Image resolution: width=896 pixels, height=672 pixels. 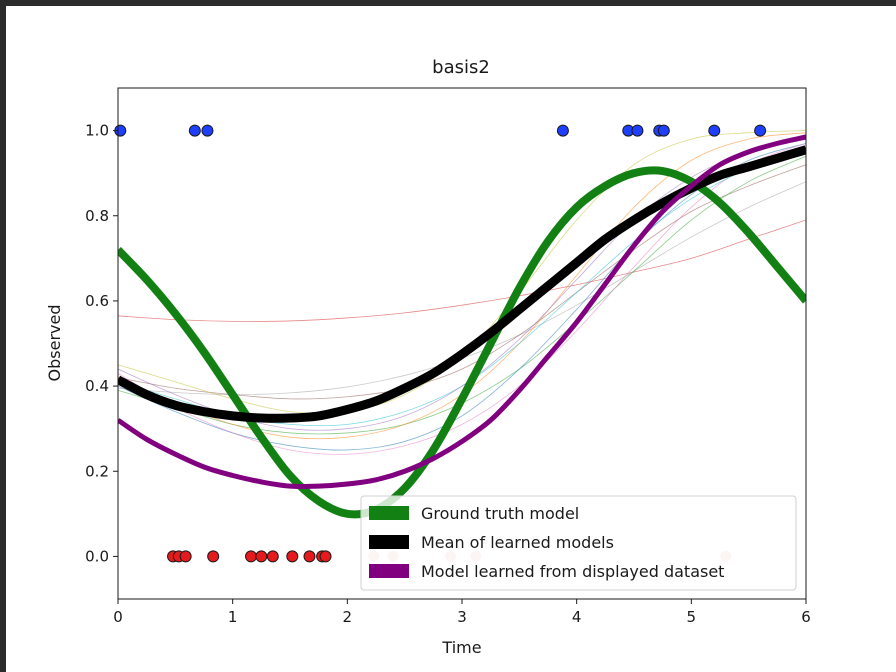 I want to click on y-tick-label-2: 0.4, so click(x=97, y=386).